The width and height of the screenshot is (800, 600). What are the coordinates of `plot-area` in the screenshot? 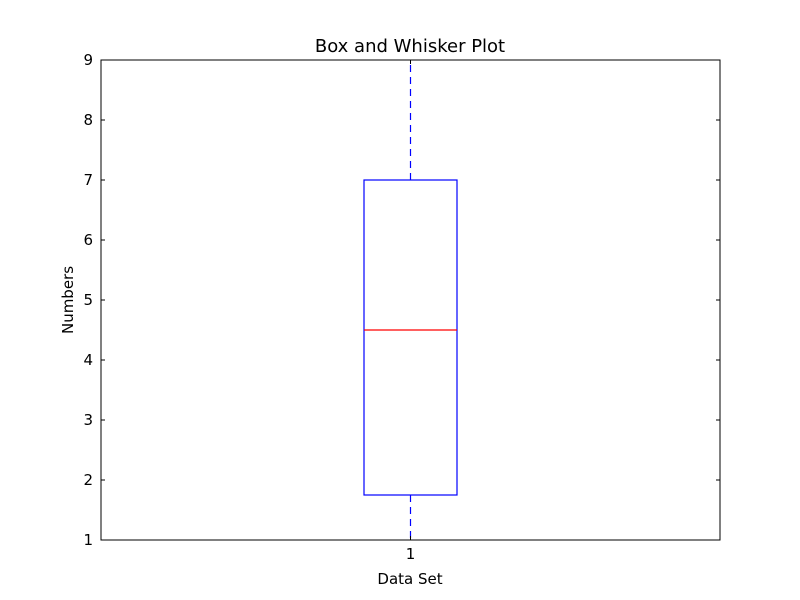 It's located at (410, 300).